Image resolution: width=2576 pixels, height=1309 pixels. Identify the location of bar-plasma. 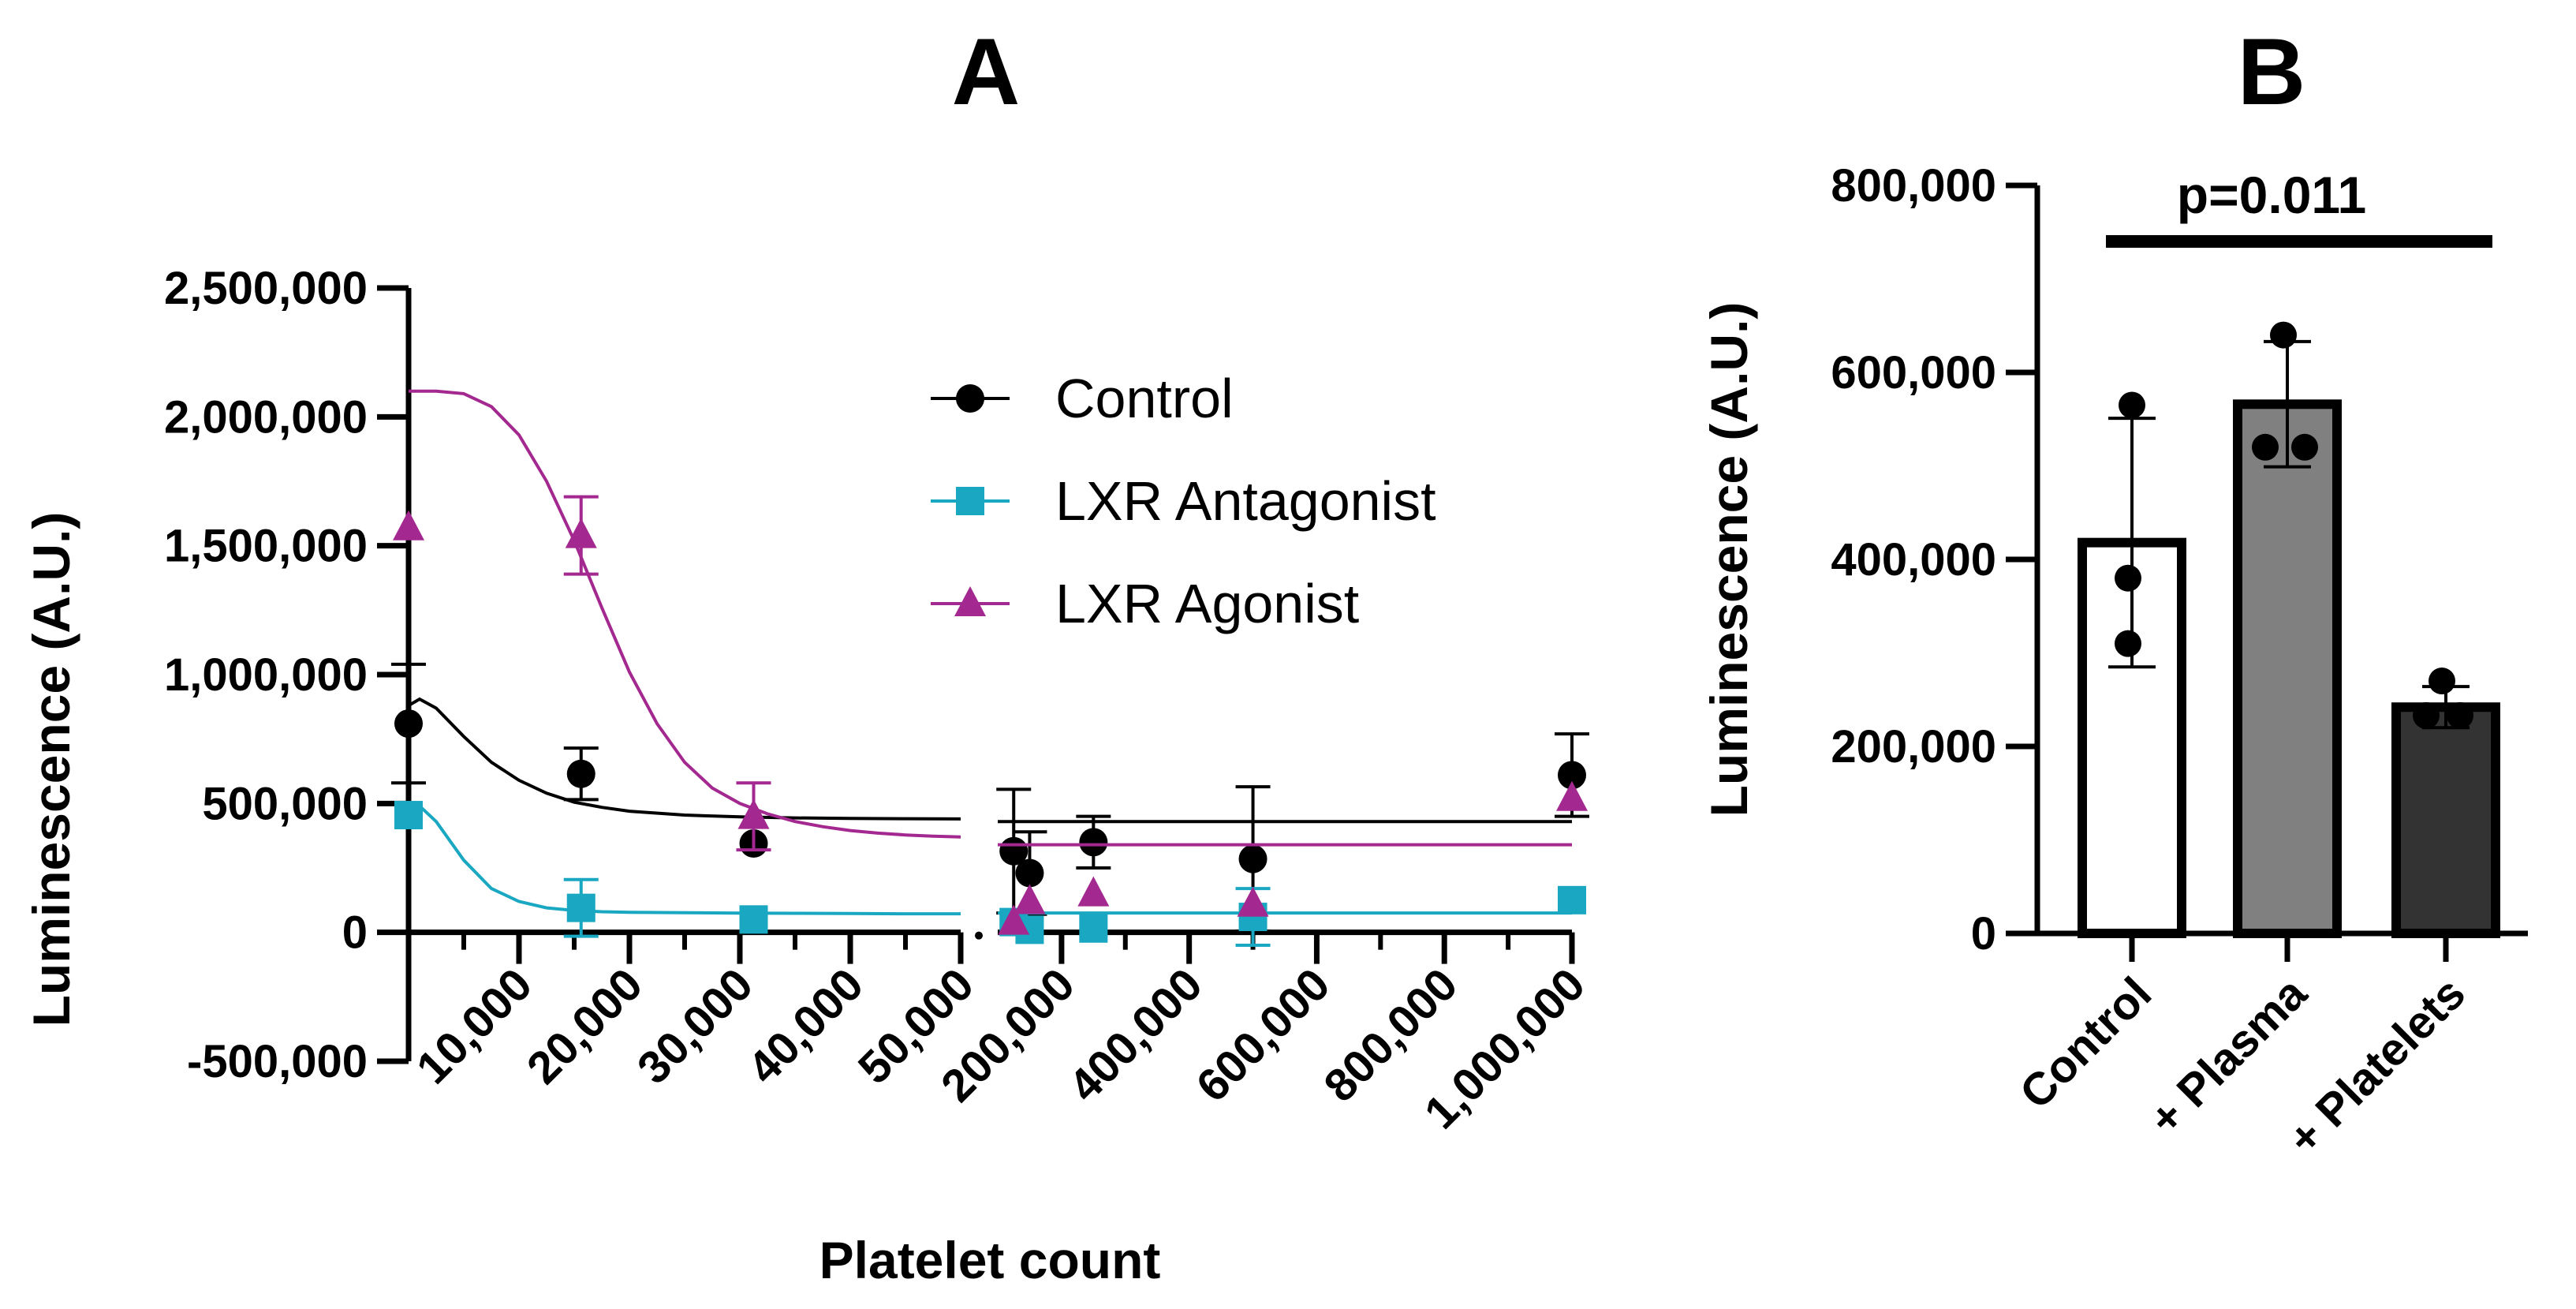
(2287, 668).